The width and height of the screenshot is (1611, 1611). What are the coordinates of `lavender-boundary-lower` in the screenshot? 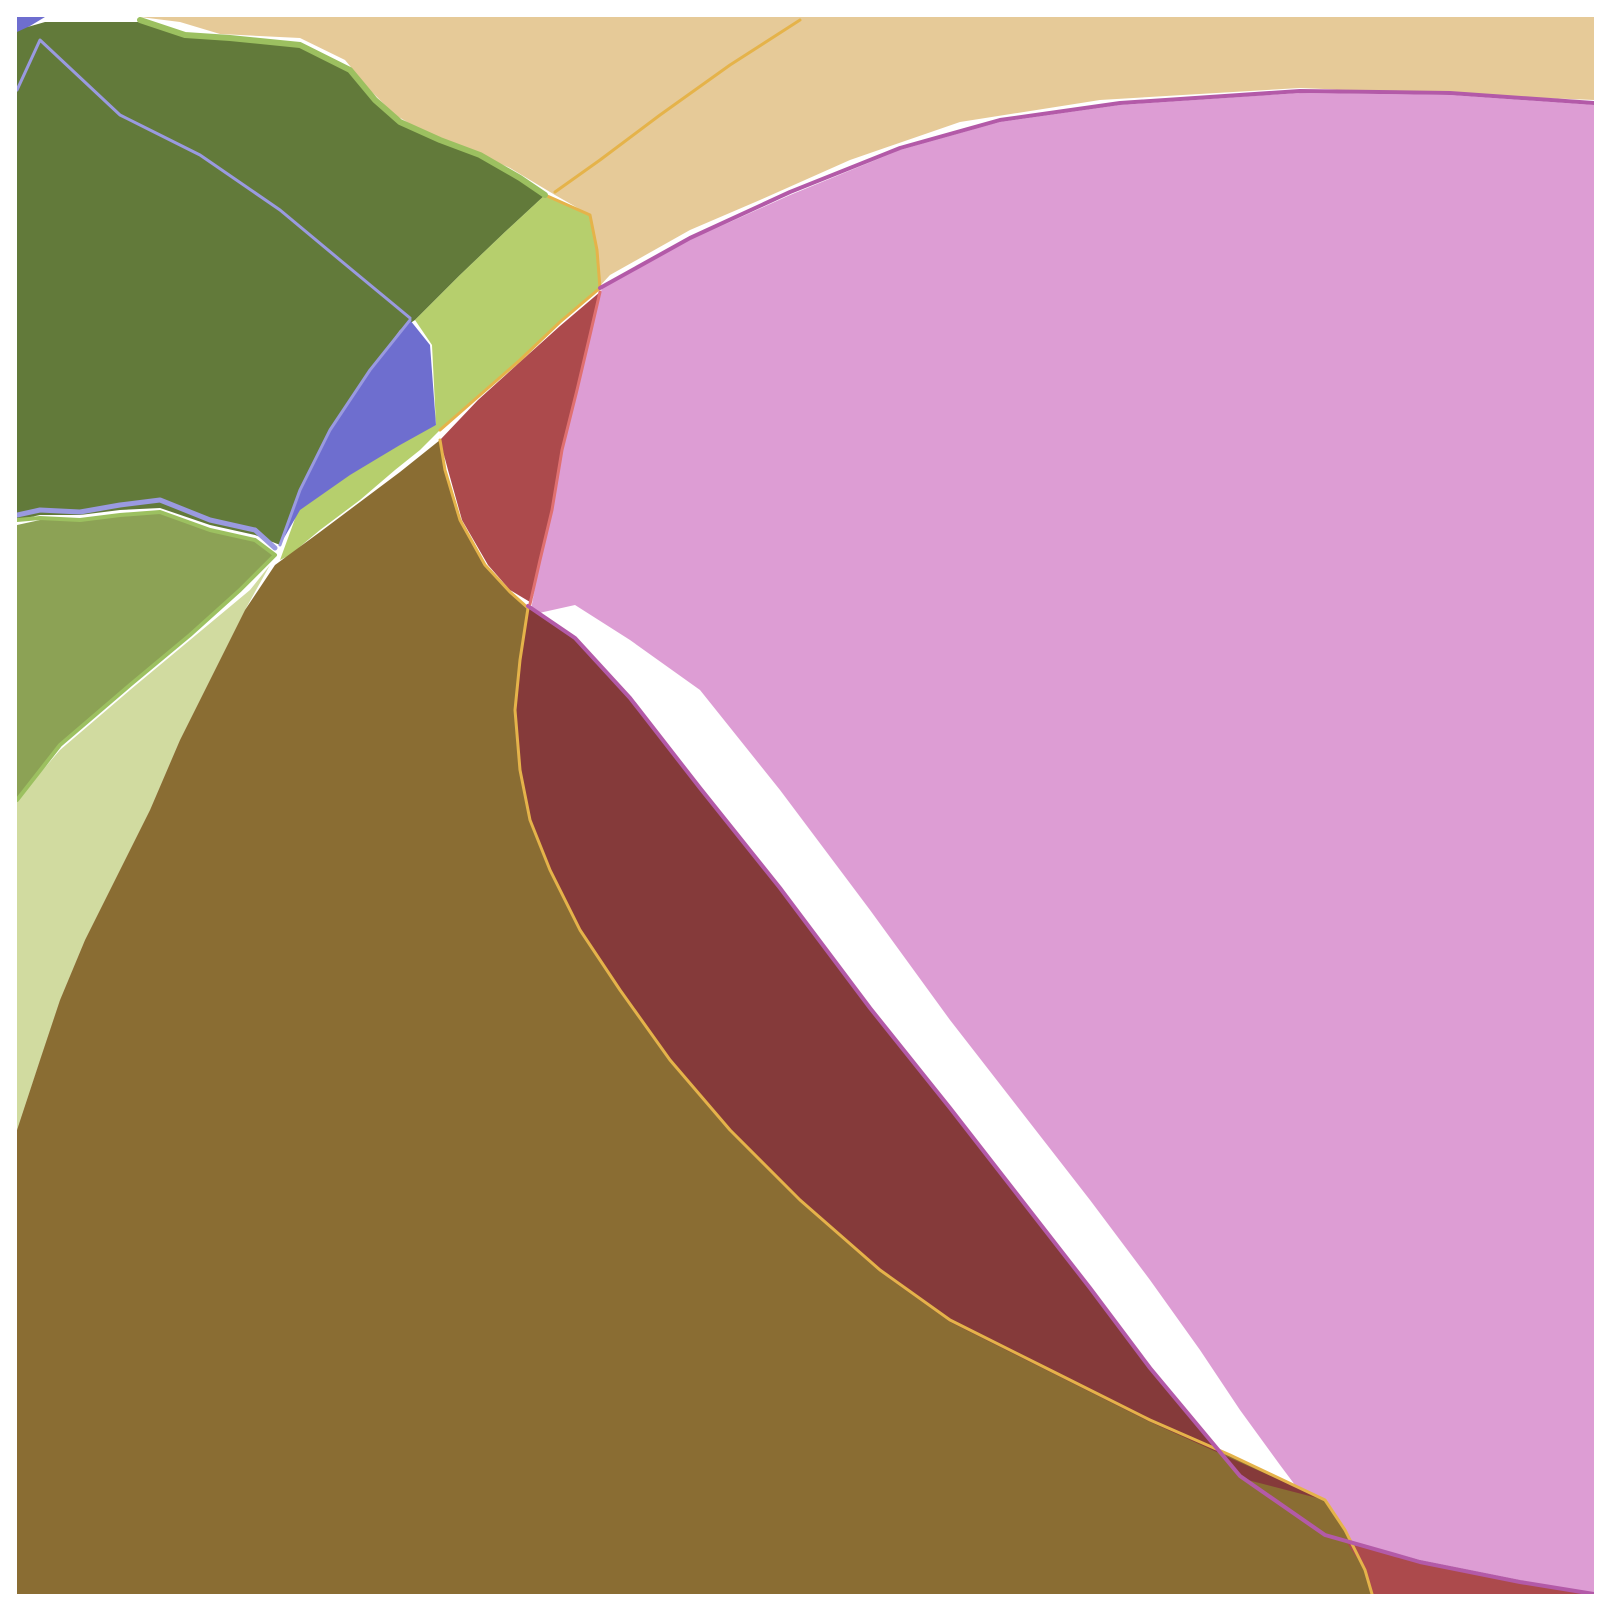 It's located at (147, 524).